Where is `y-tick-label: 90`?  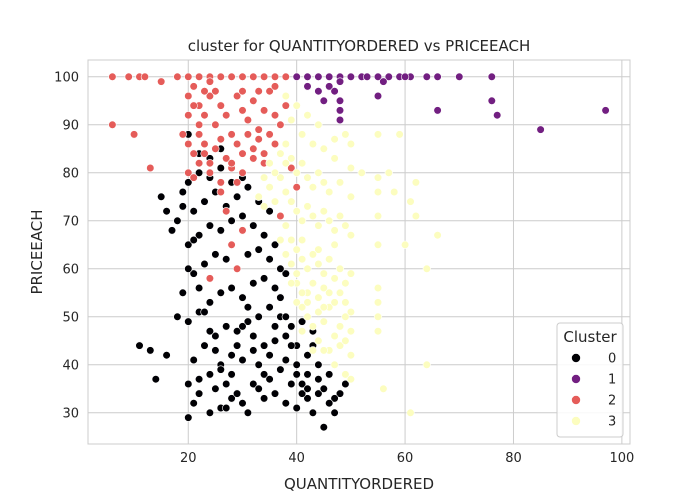
y-tick-label: 90 is located at coordinates (70, 125).